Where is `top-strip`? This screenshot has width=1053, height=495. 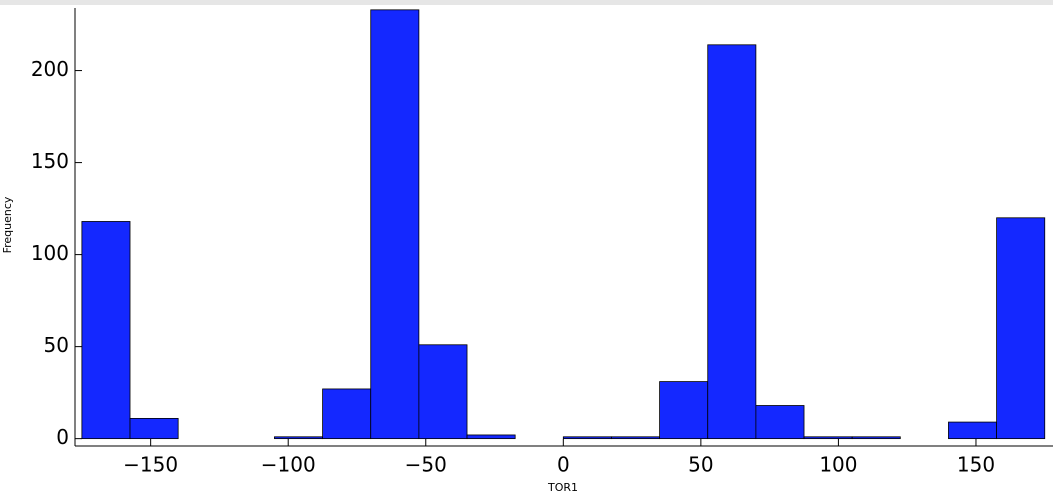 top-strip is located at coordinates (526, 2).